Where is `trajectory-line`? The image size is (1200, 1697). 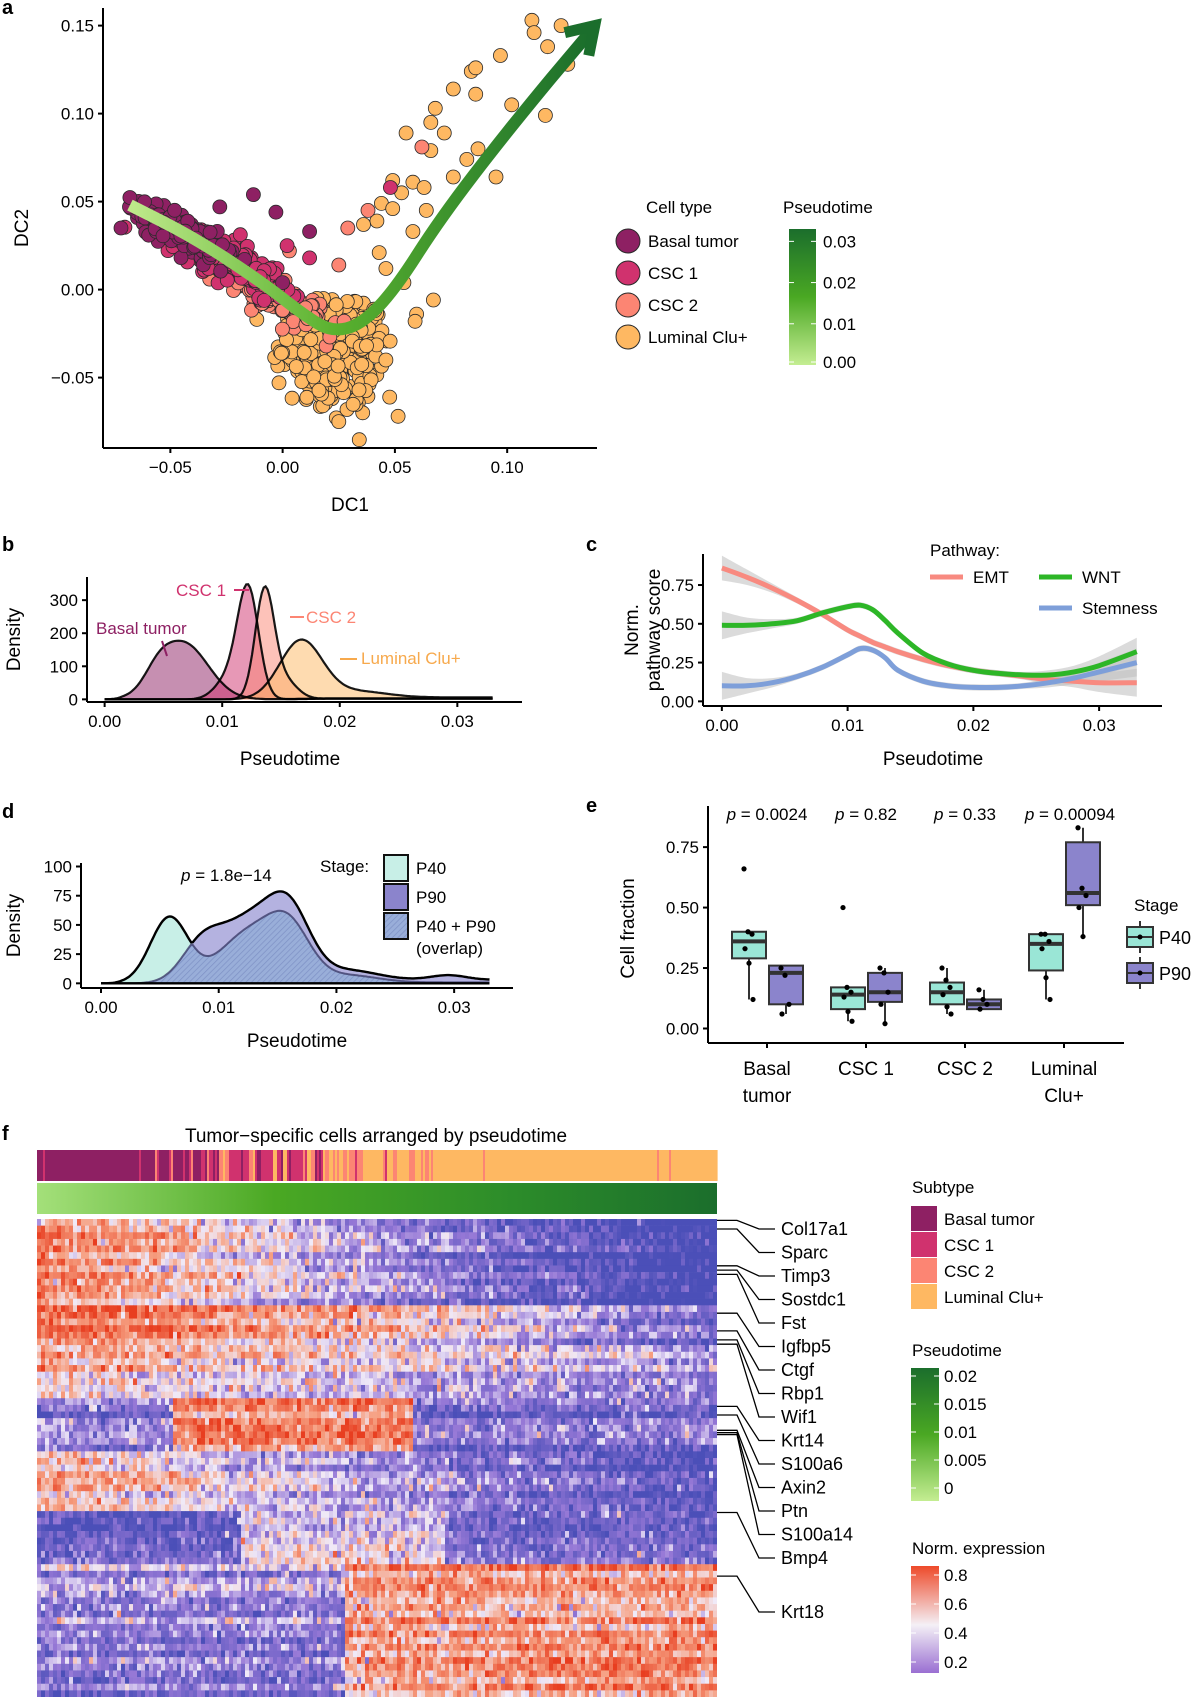 trajectory-line is located at coordinates (360, 182).